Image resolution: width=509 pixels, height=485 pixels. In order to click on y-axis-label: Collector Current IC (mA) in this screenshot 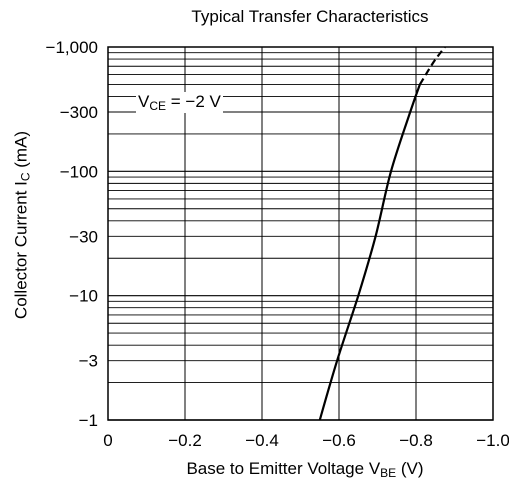, I will do `click(22, 225)`.